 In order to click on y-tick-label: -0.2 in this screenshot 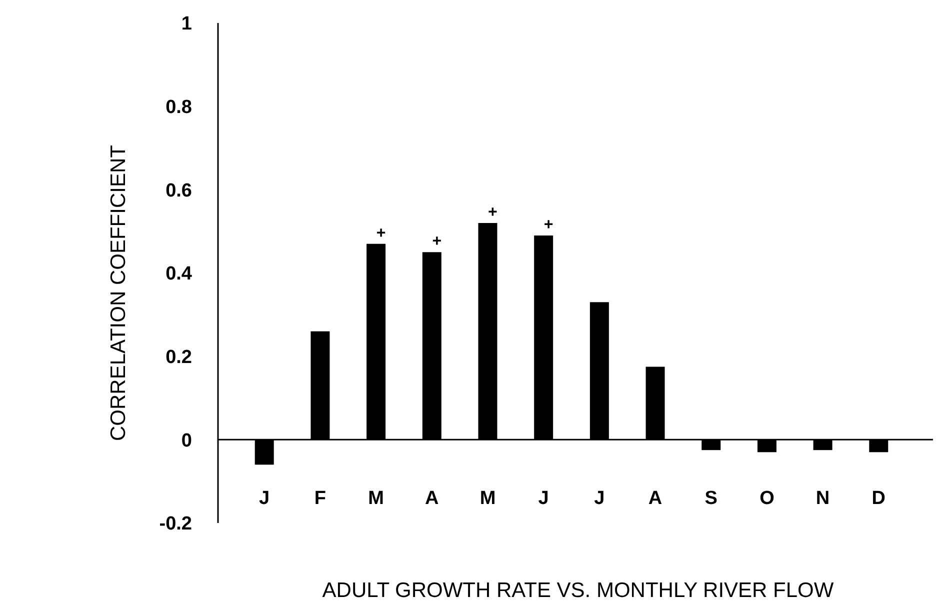, I will do `click(175, 524)`.